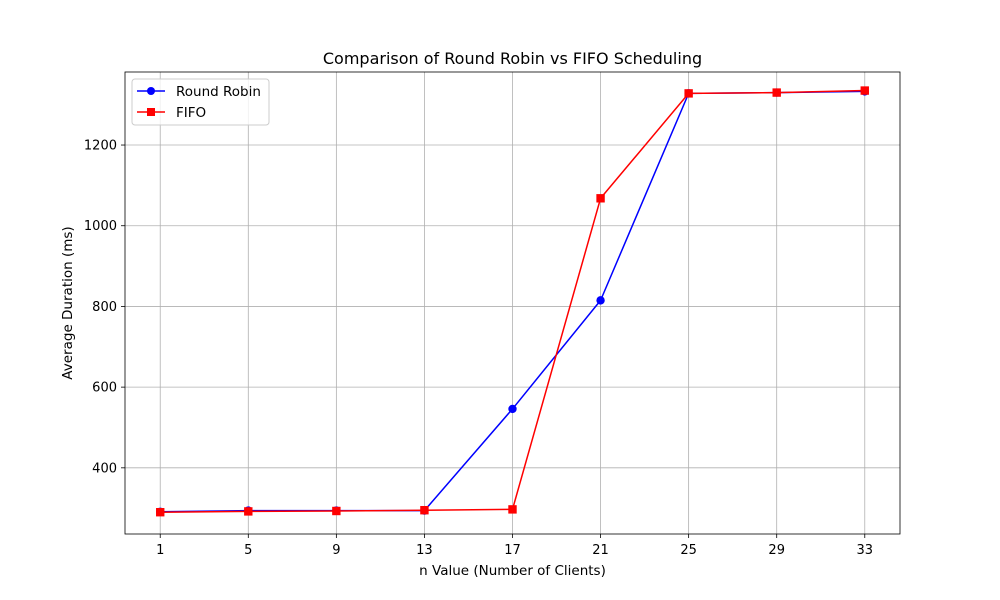 This screenshot has height=600, width=1000. What do you see at coordinates (512, 571) in the screenshot?
I see `x-axis-label: n Value (Number of Clients)` at bounding box center [512, 571].